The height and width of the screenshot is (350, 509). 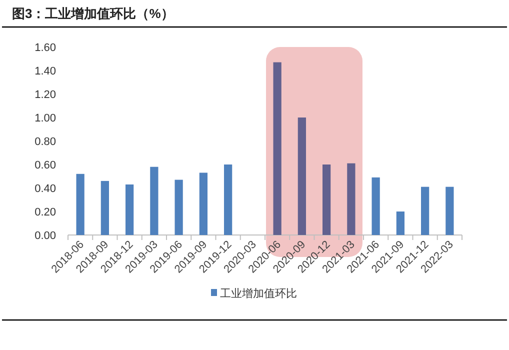 I want to click on y-tick-label: 0.00, so click(x=45, y=236).